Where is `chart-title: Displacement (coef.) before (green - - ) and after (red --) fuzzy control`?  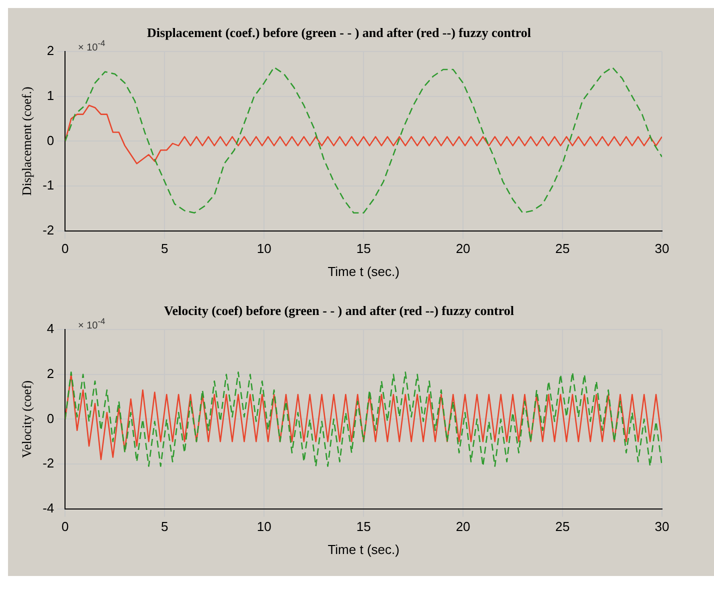
chart-title: Displacement (coef.) before (green - - ) and after (red --) fuzzy control is located at coordinates (339, 32).